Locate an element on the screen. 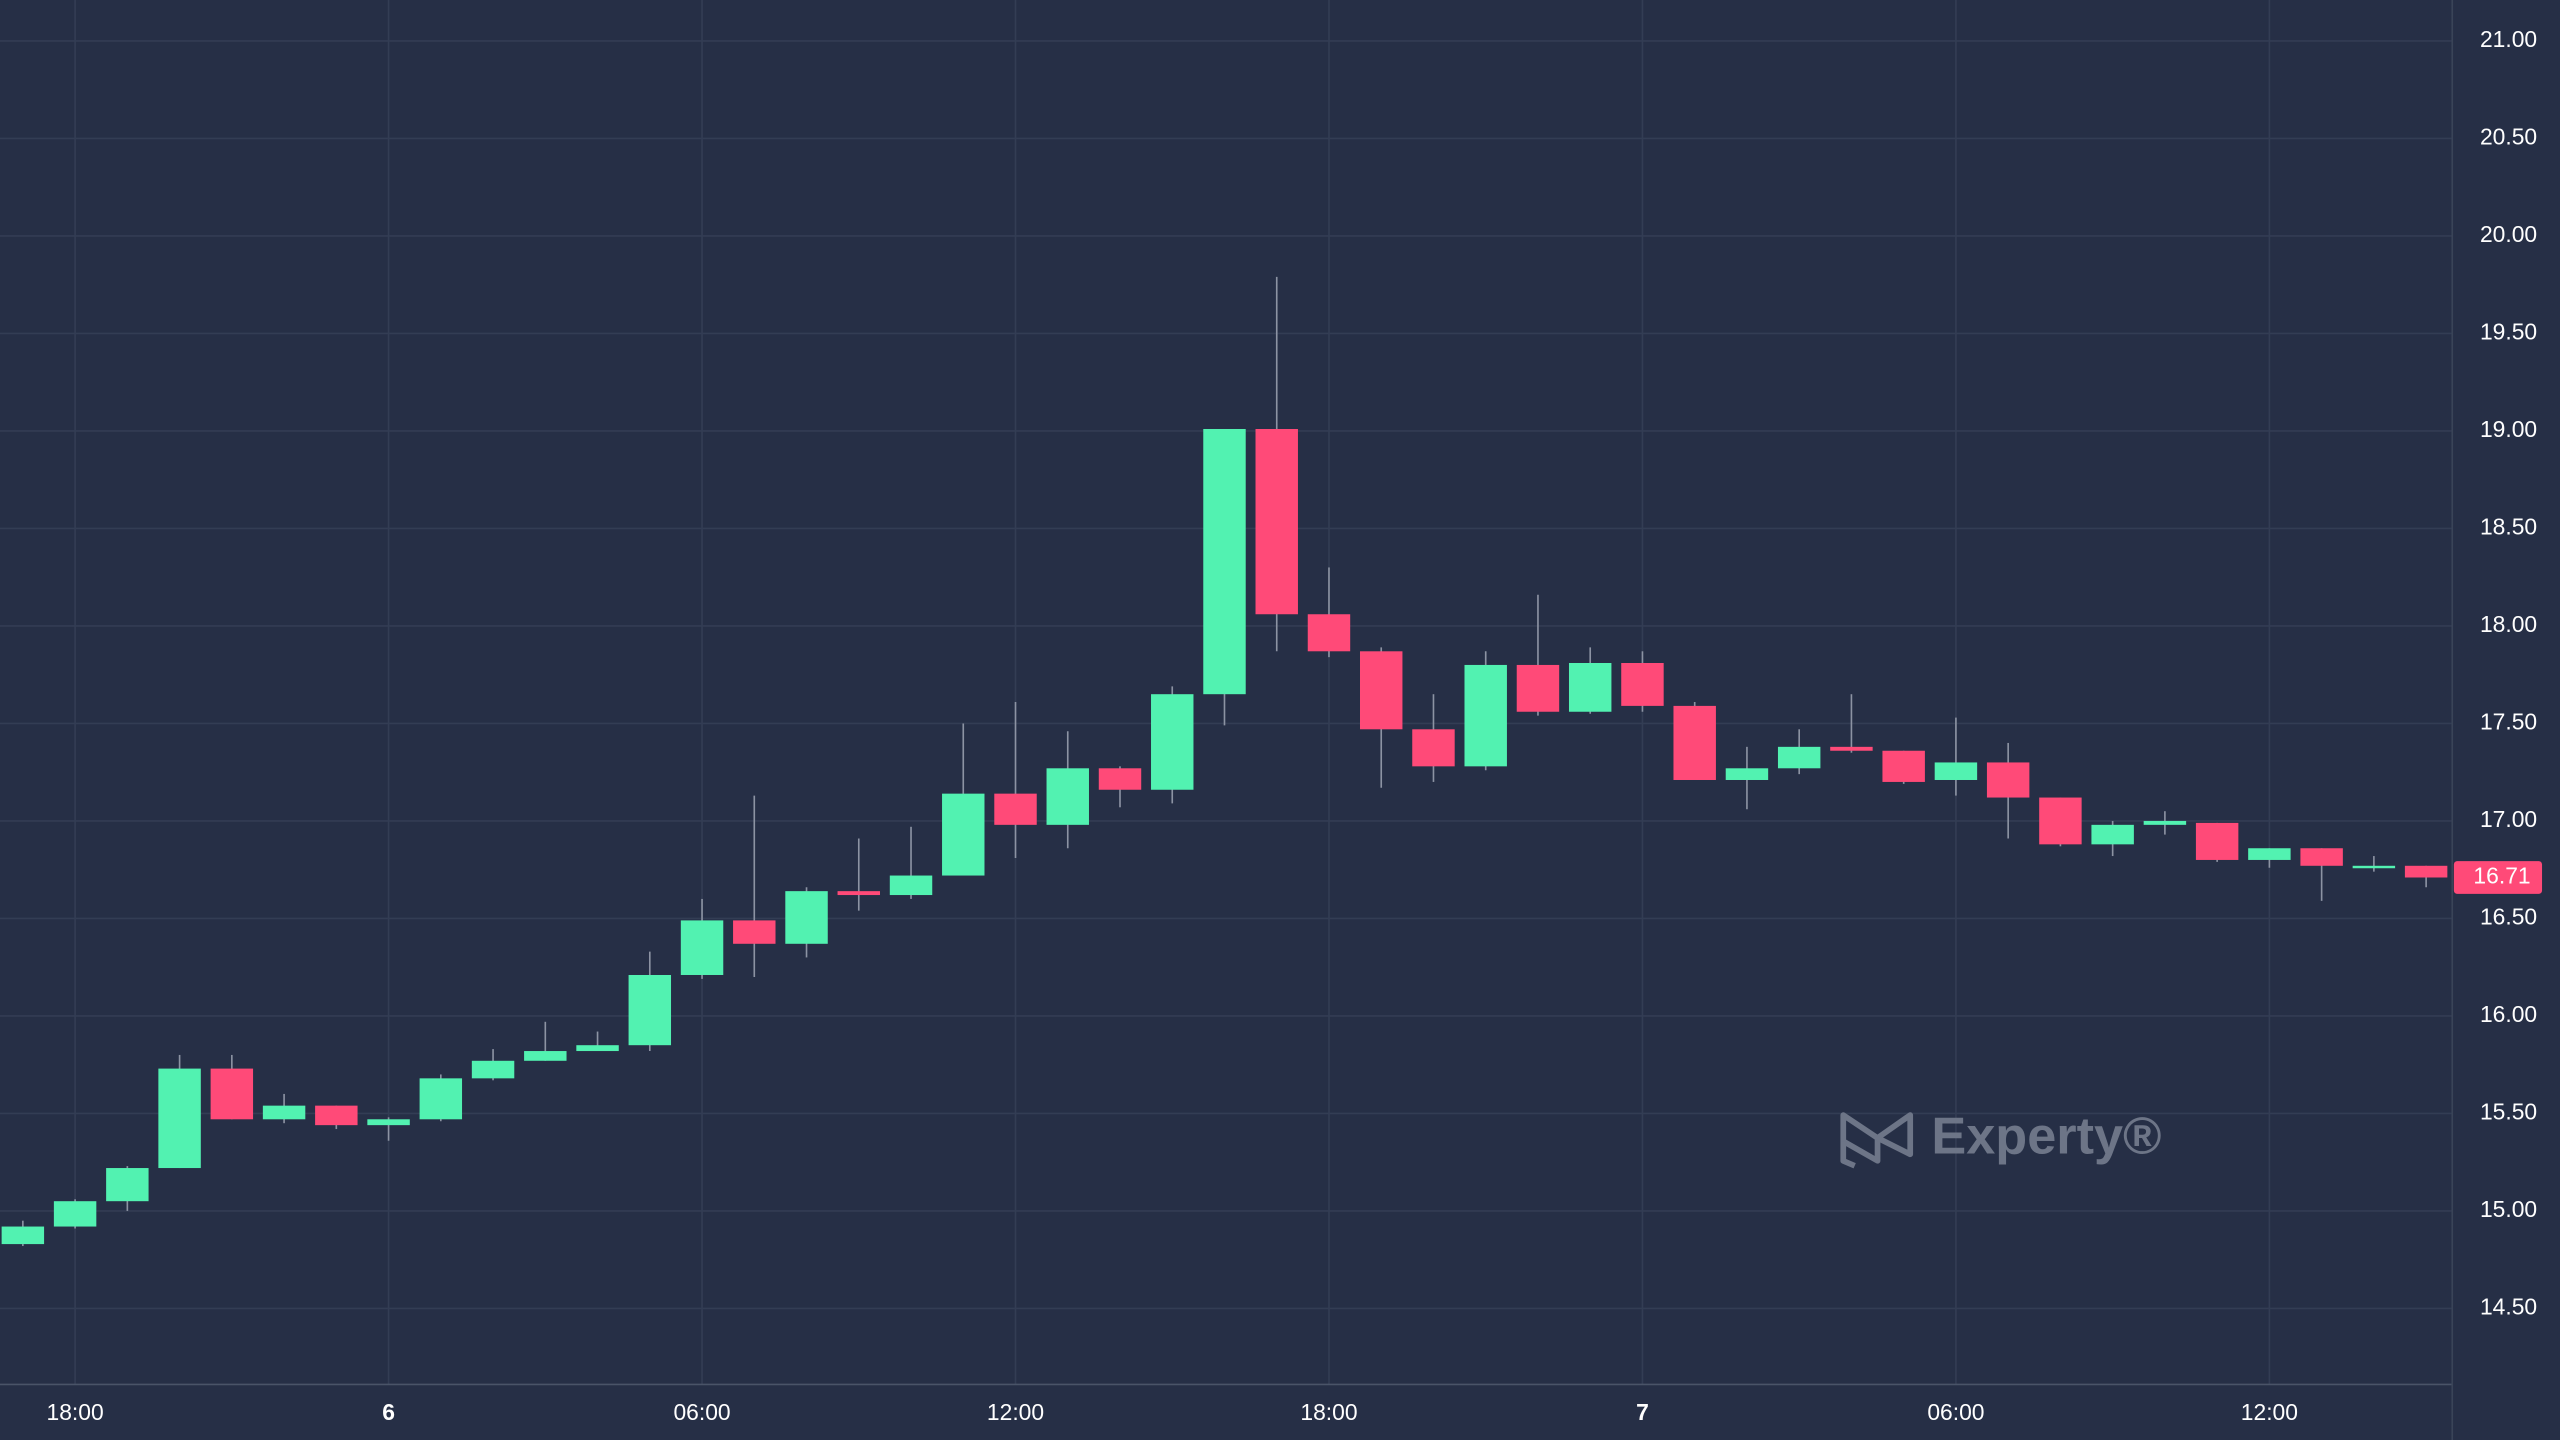  y-tick-label: 15.00 is located at coordinates (2508, 1209).